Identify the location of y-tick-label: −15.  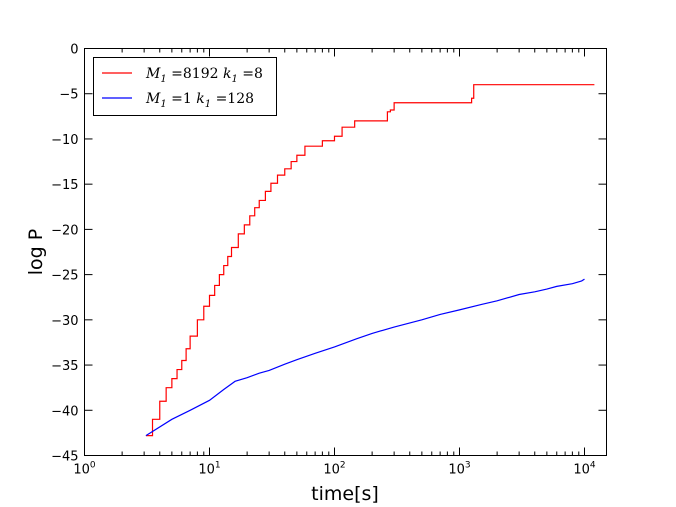
(64, 185).